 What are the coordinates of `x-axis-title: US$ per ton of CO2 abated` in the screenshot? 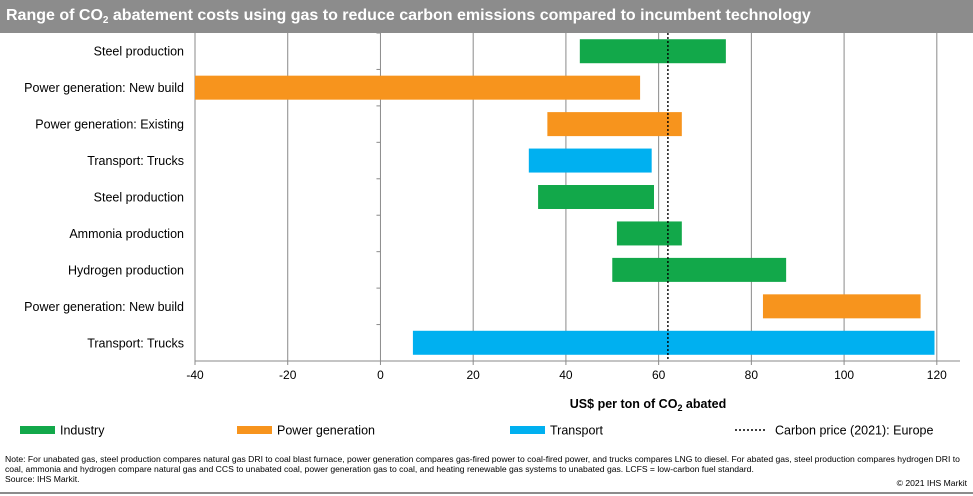 It's located at (648, 405).